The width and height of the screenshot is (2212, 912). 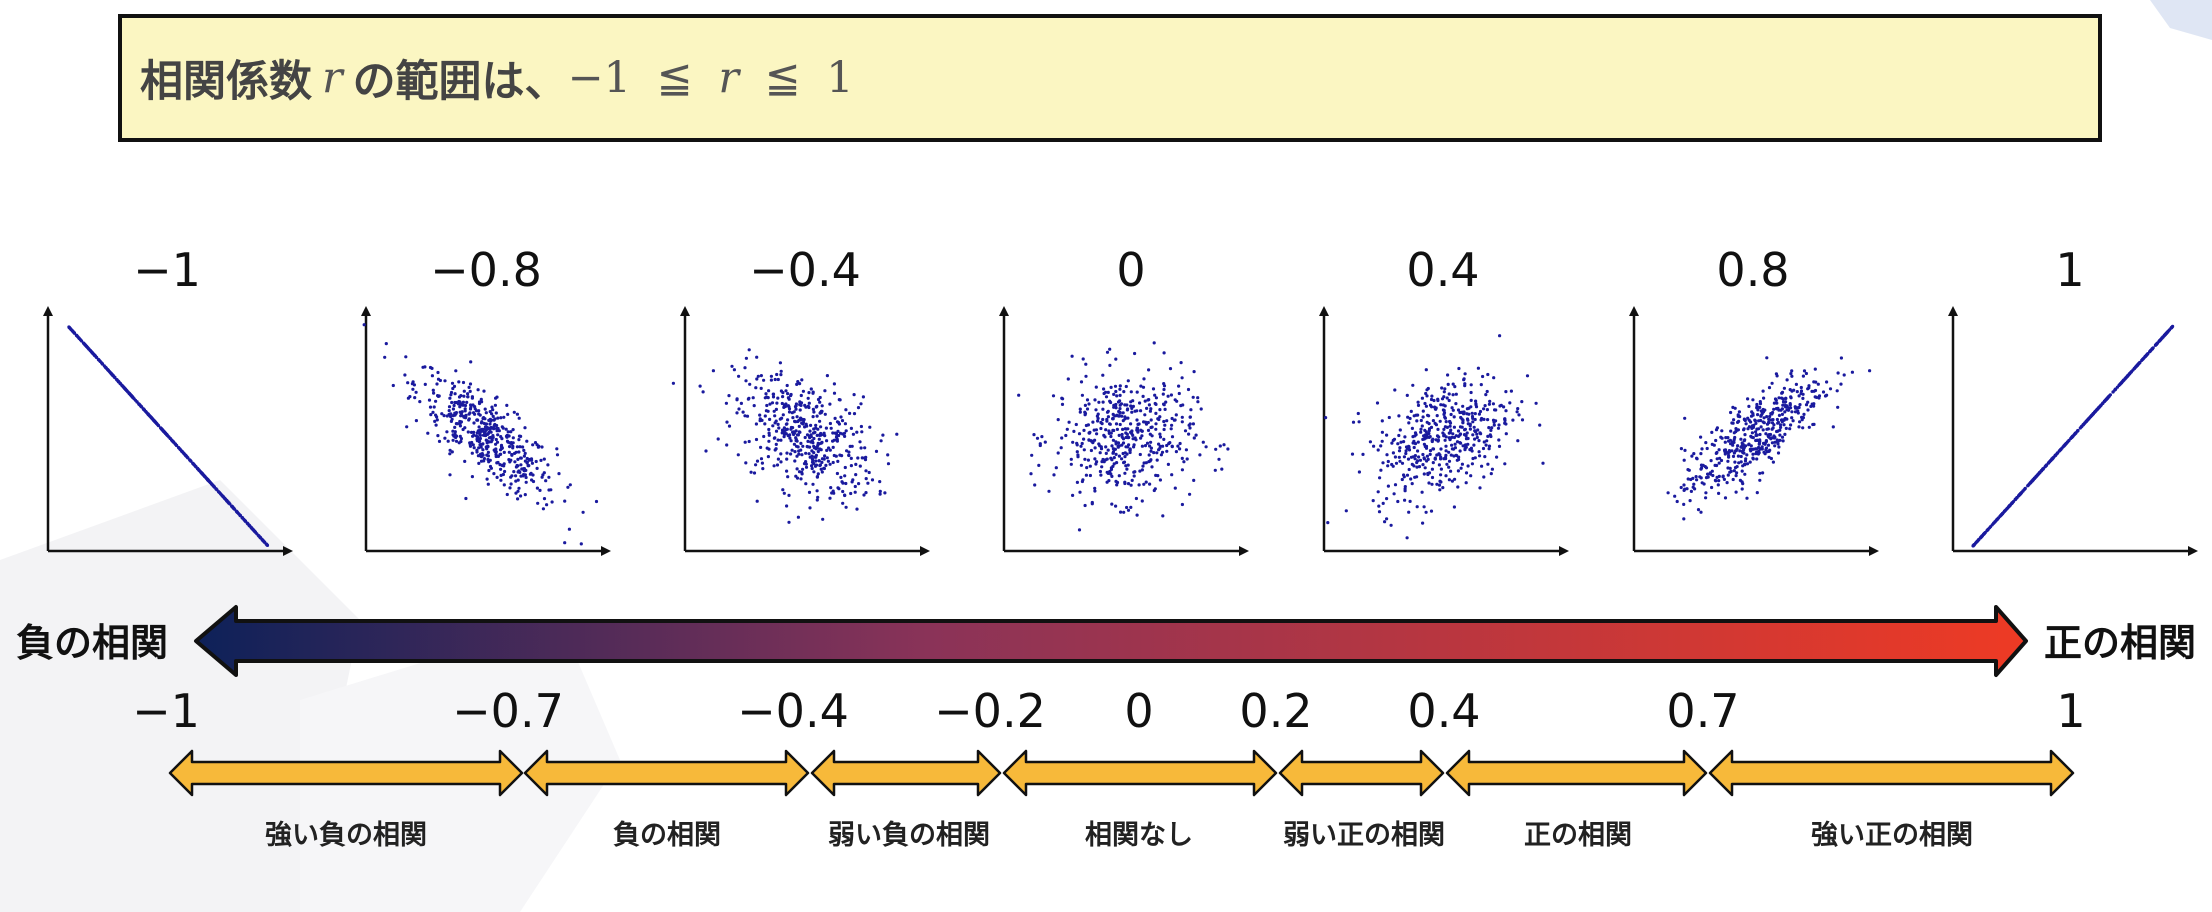 What do you see at coordinates (1139, 711) in the screenshot?
I see `tick-0: 0` at bounding box center [1139, 711].